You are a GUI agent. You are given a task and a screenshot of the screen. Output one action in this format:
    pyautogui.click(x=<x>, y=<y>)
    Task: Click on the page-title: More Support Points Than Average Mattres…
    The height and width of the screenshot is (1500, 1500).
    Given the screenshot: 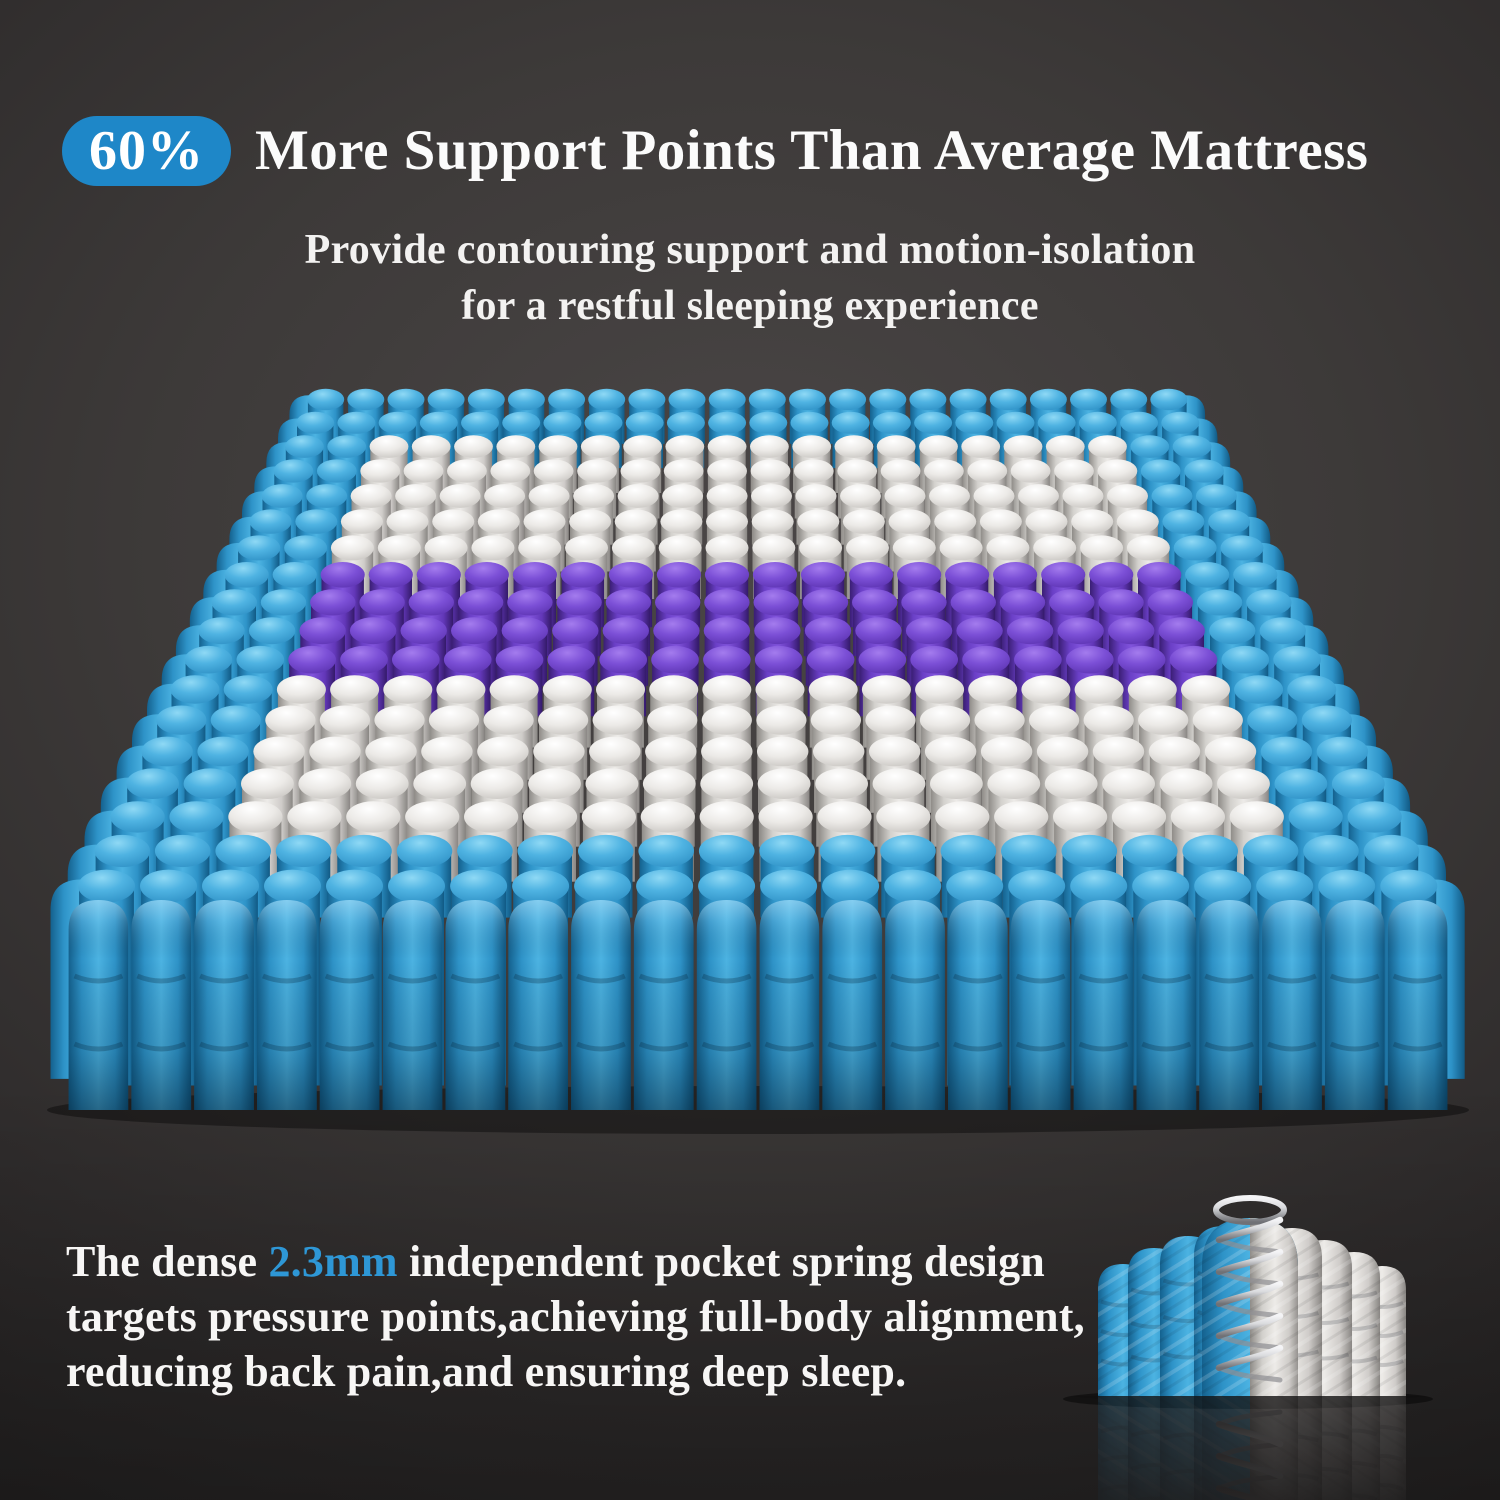 What is the action you would take?
    pyautogui.click(x=812, y=151)
    